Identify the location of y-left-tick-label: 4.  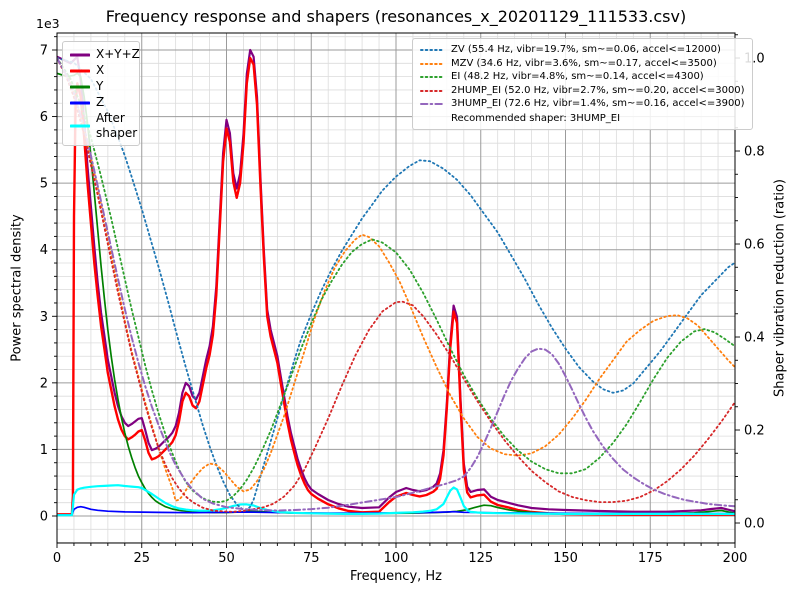
(44, 250).